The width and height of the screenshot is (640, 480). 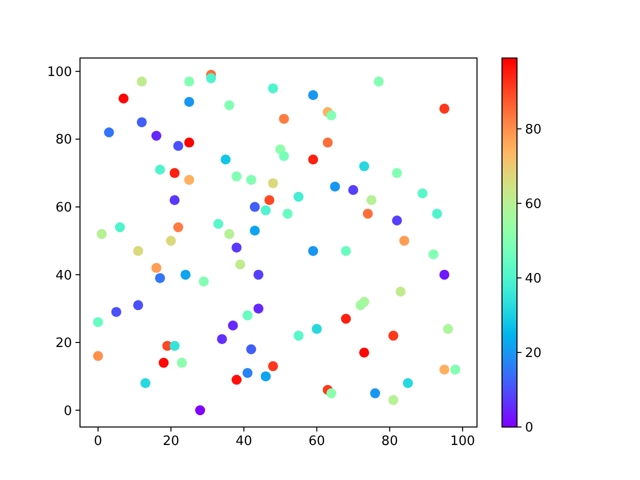 I want to click on color-bar-label: 20, so click(x=533, y=354).